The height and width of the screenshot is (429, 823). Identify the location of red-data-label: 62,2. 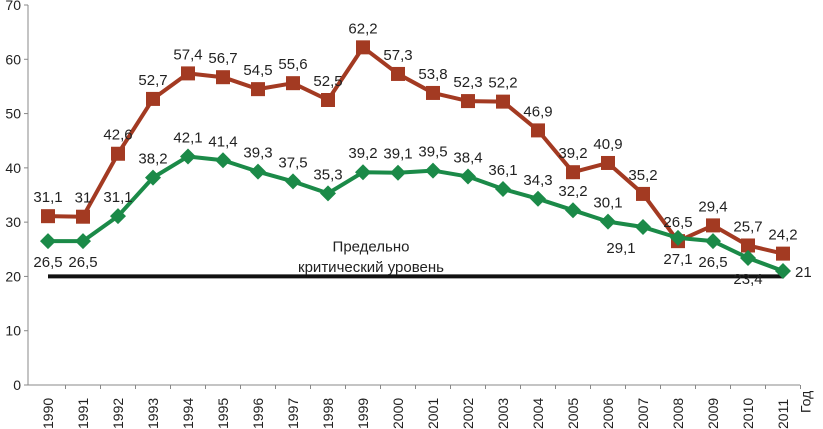
(362, 28).